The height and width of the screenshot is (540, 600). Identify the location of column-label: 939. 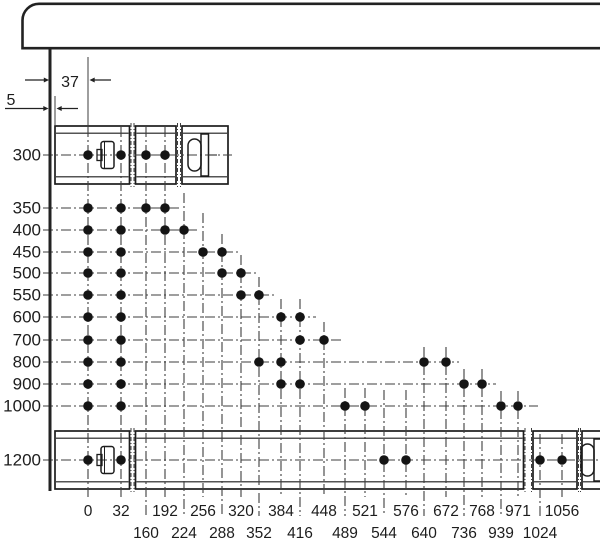
(501, 532).